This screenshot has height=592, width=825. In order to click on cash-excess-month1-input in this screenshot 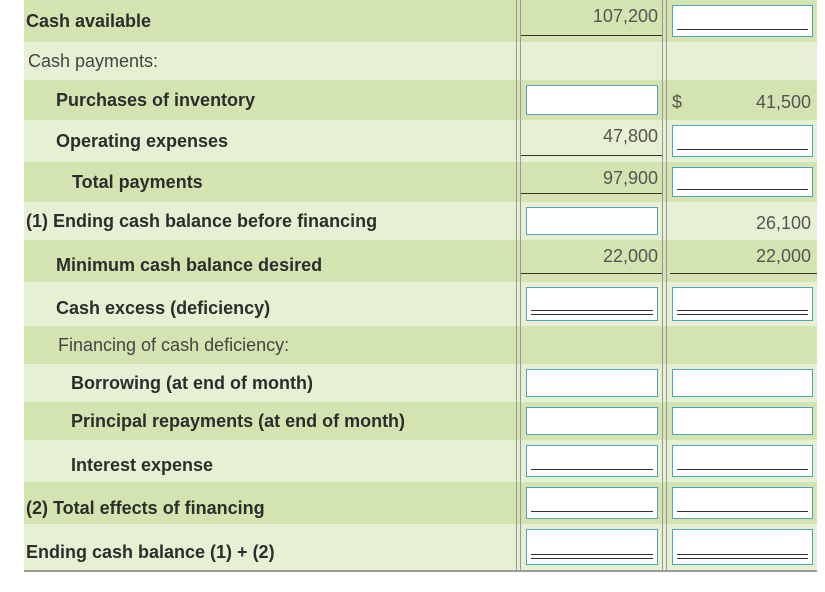, I will do `click(592, 304)`.